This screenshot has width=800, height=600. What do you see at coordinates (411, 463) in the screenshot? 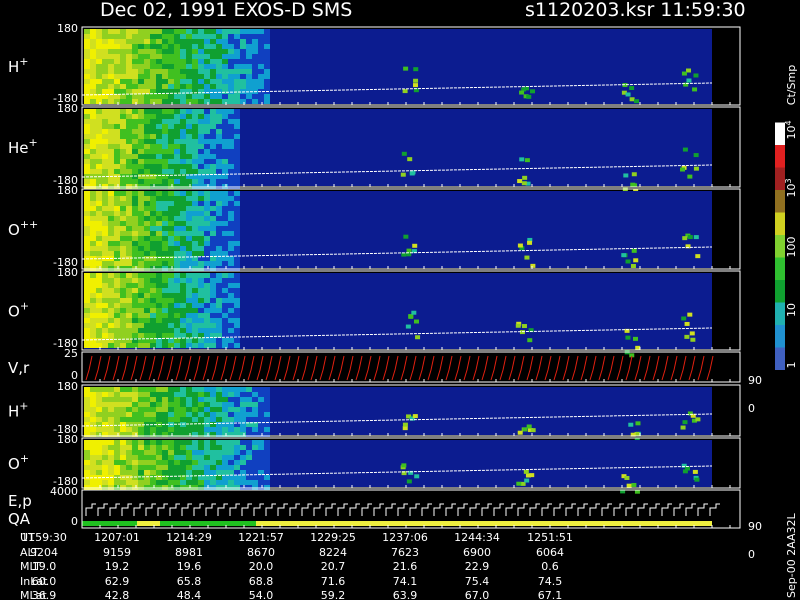
I see `panel-frame` at bounding box center [411, 463].